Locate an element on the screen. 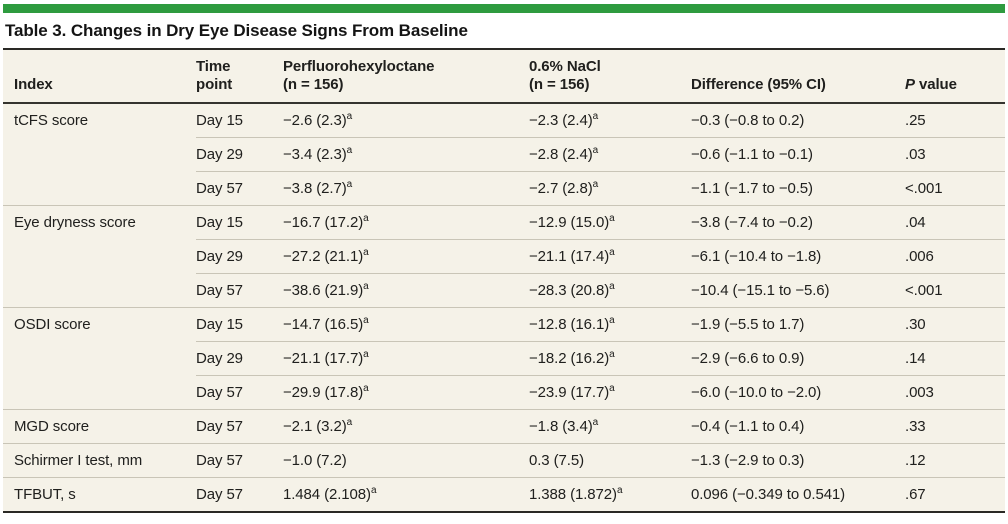  col-header-difference: Difference (95% CI) is located at coordinates (798, 76).